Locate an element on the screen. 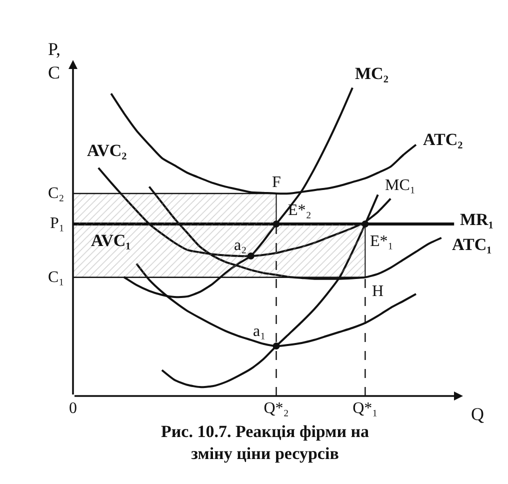 The height and width of the screenshot is (484, 508). series-label: MC₂ is located at coordinates (371, 73).